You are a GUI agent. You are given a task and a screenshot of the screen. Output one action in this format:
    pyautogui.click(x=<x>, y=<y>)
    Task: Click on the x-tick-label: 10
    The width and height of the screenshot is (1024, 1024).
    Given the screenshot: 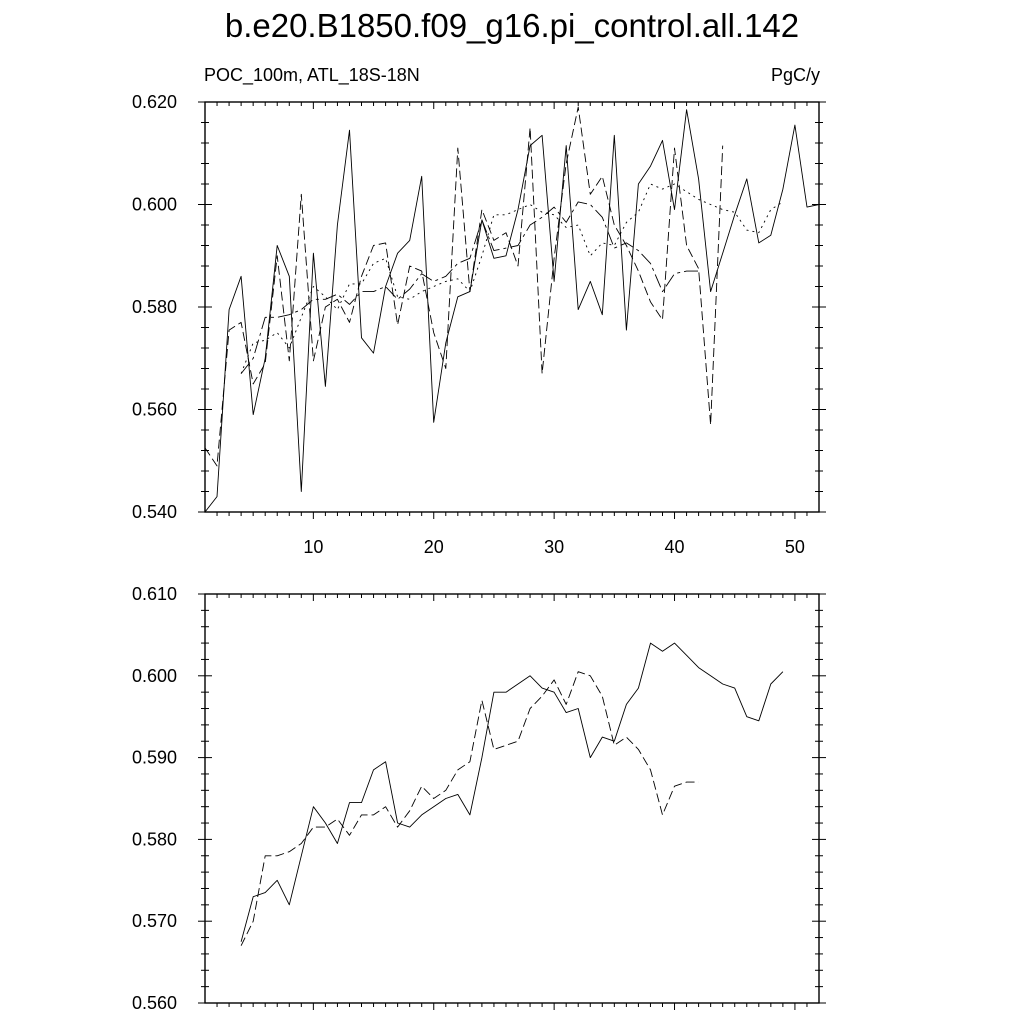 What is the action you would take?
    pyautogui.click(x=313, y=547)
    